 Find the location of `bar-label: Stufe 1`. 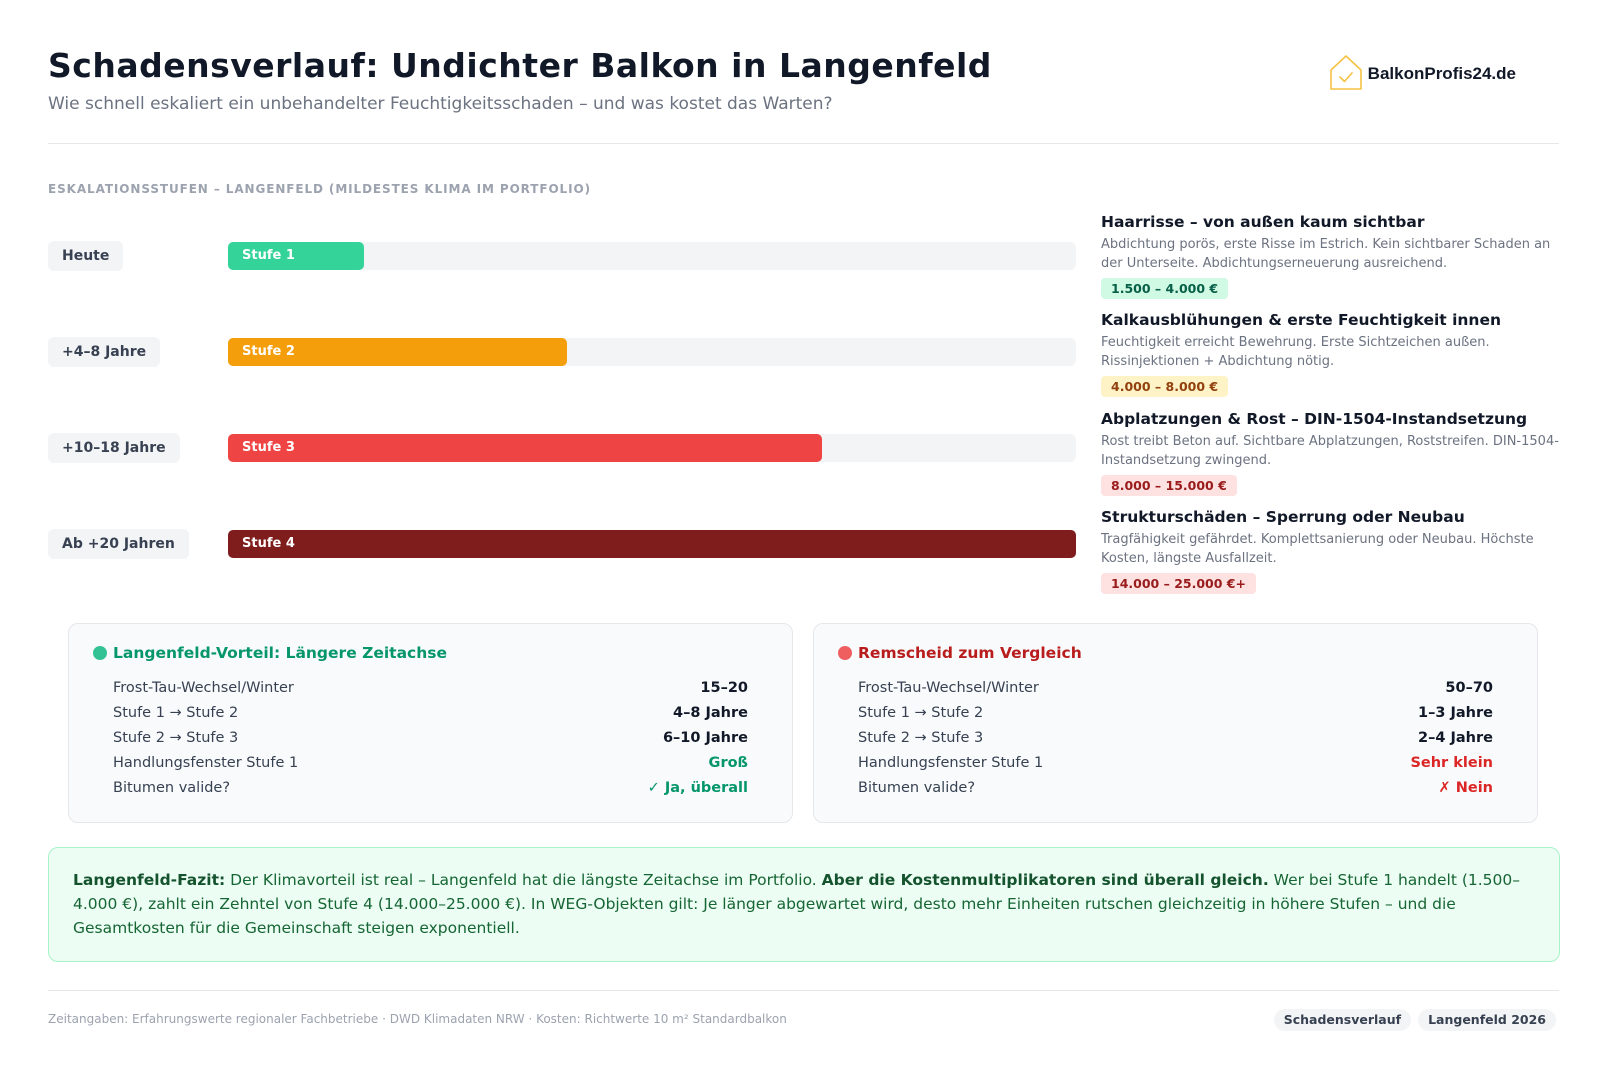

bar-label: Stufe 1 is located at coordinates (268, 255).